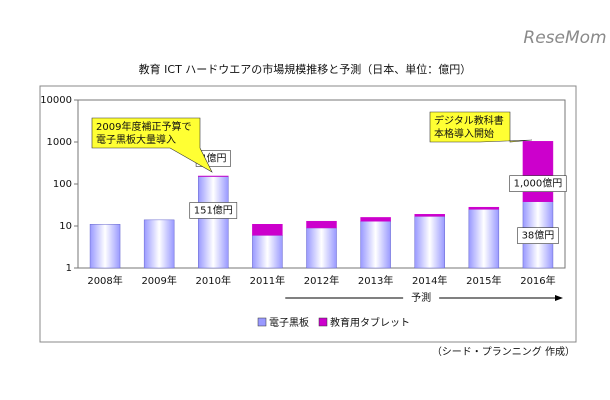 The height and width of the screenshot is (400, 610). I want to click on forecast-label-bg, so click(421, 298).